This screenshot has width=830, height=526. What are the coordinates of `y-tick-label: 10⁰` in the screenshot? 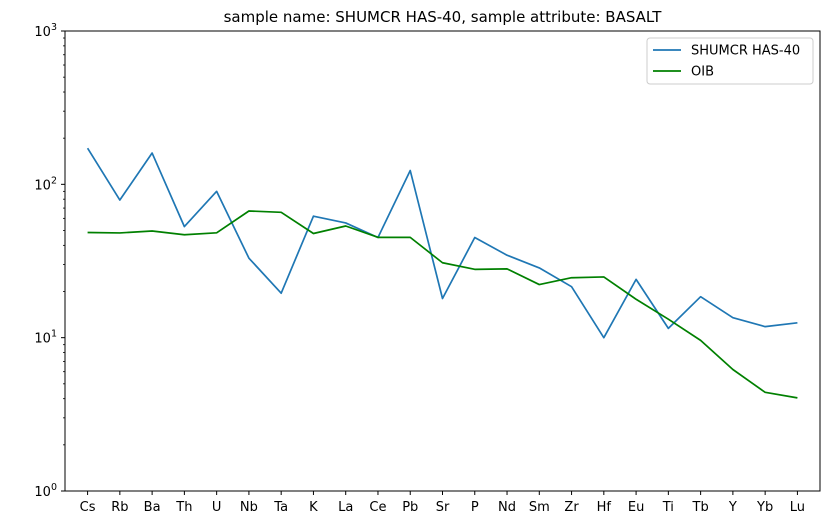 It's located at (45, 491).